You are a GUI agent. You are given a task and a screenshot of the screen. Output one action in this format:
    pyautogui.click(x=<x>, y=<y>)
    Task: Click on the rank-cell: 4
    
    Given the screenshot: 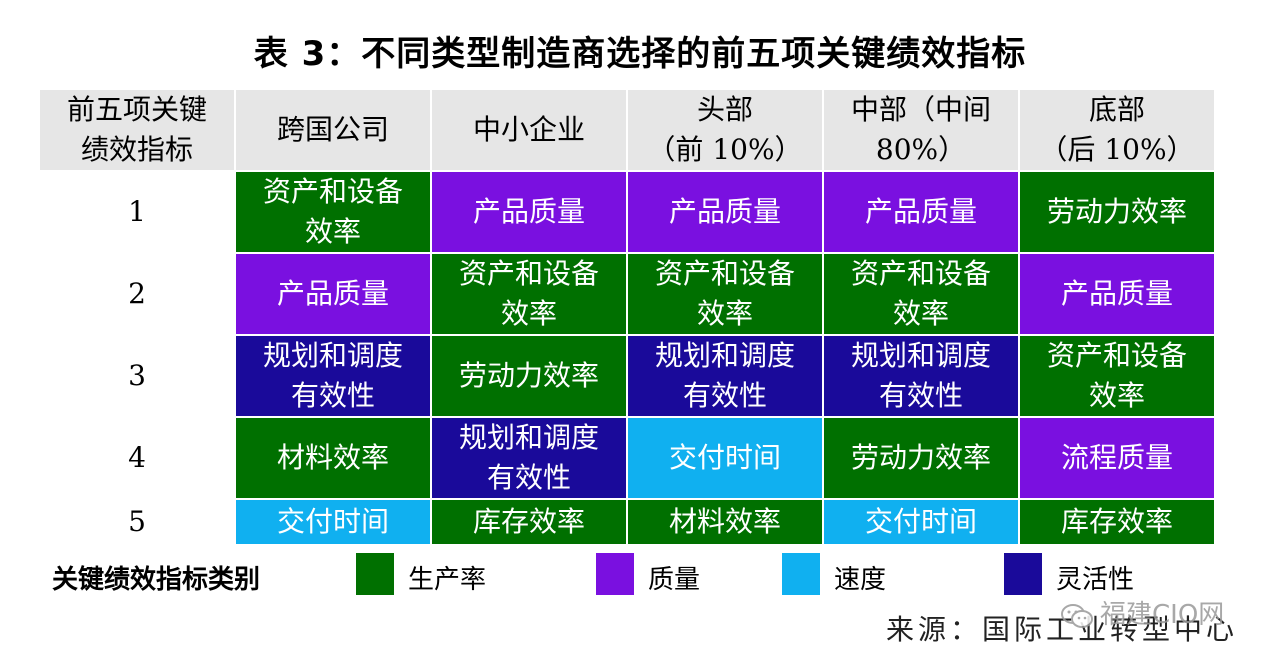 What is the action you would take?
    pyautogui.click(x=137, y=458)
    